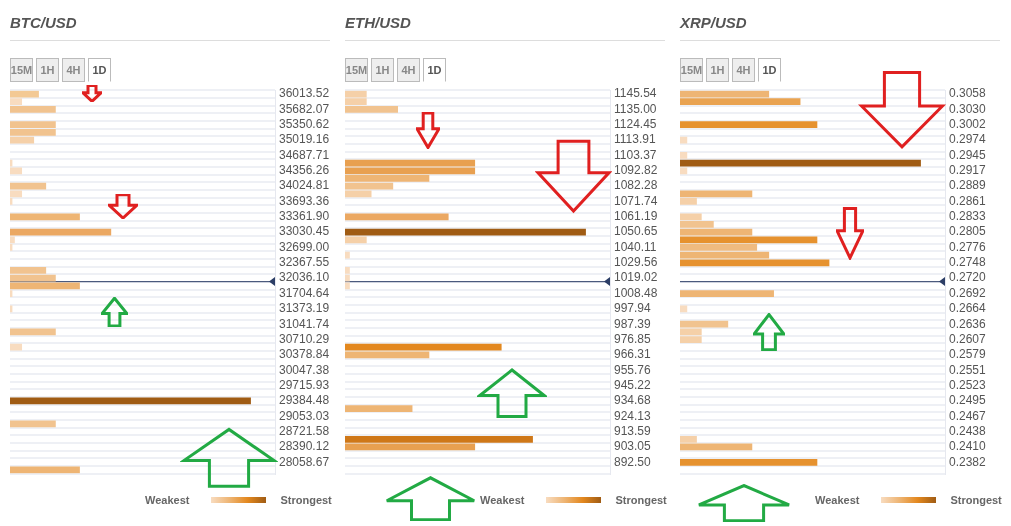  I want to click on y-tick-label: 0.2551, so click(968, 369).